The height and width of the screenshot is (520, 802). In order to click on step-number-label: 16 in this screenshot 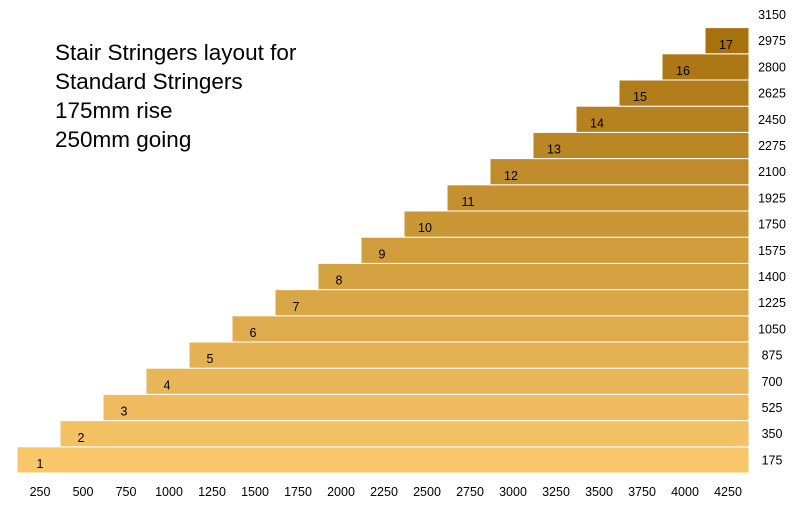, I will do `click(683, 71)`.